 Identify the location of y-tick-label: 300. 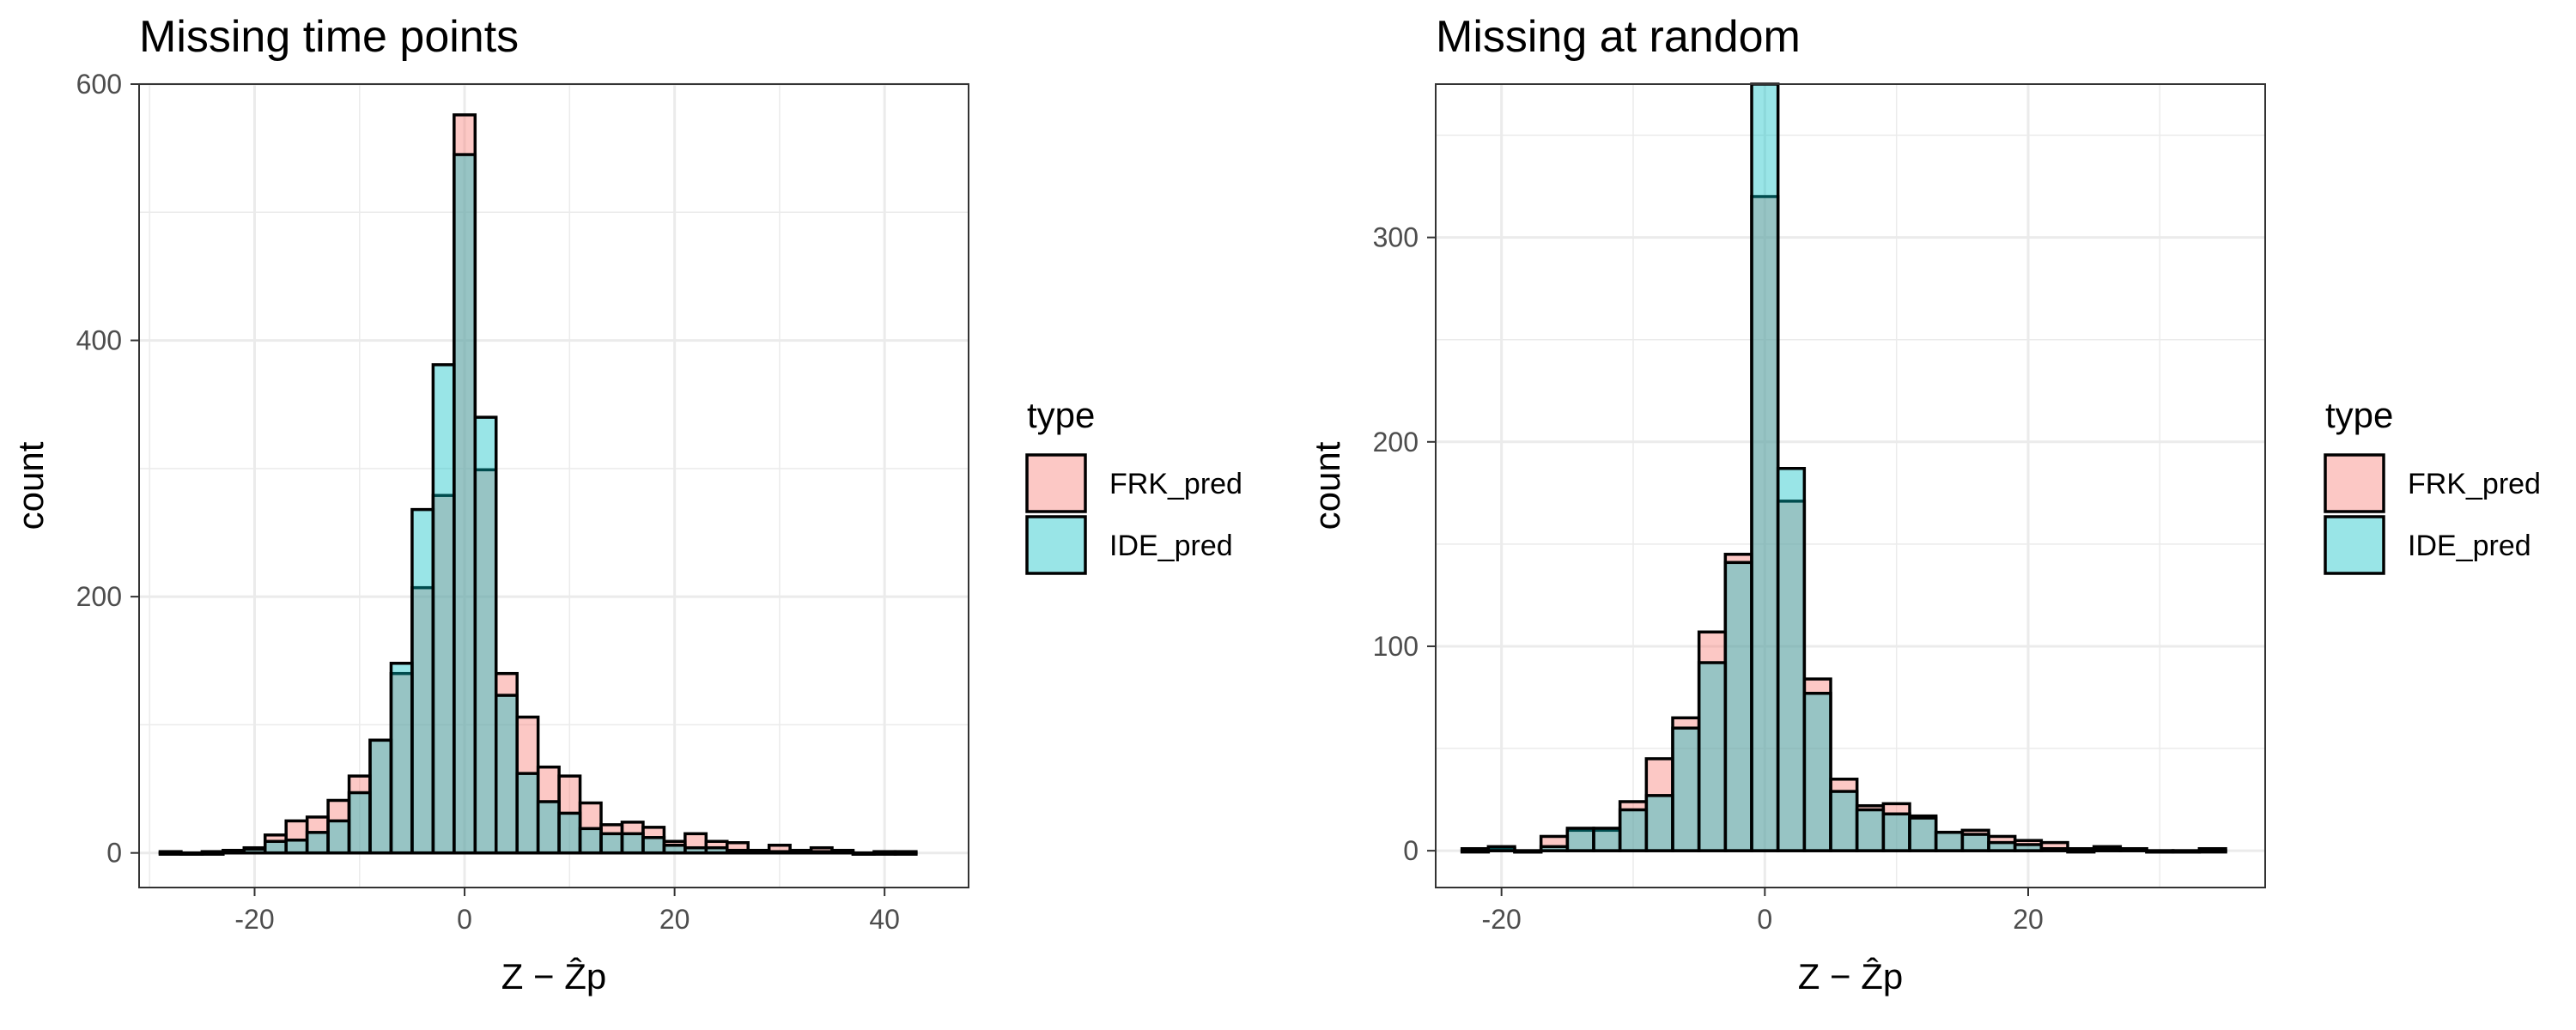
(1396, 237).